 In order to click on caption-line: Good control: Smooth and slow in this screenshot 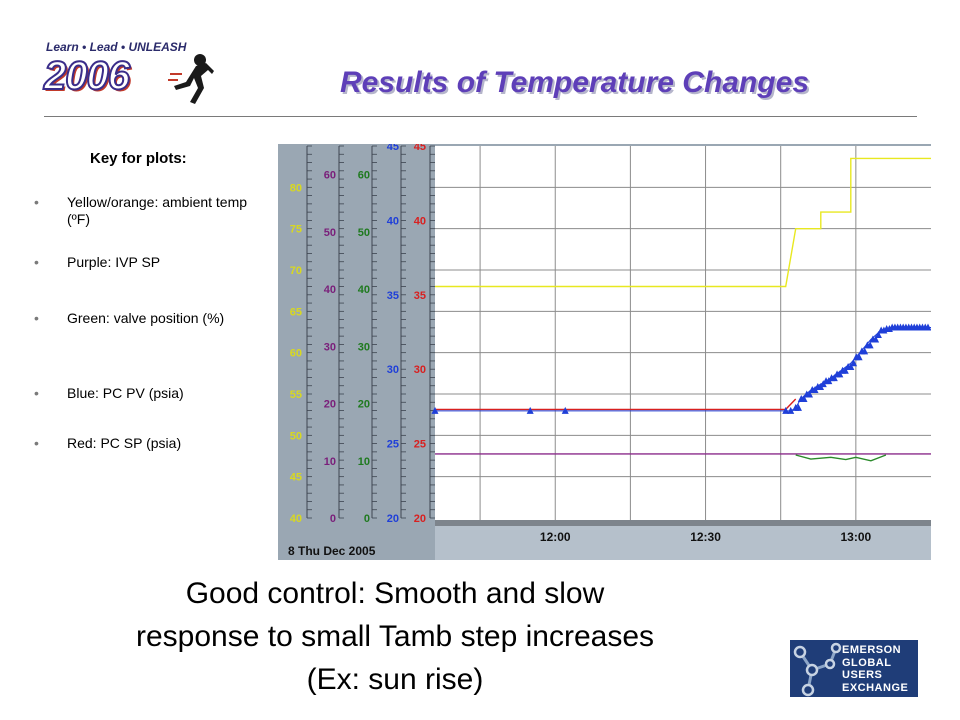, I will do `click(395, 593)`.